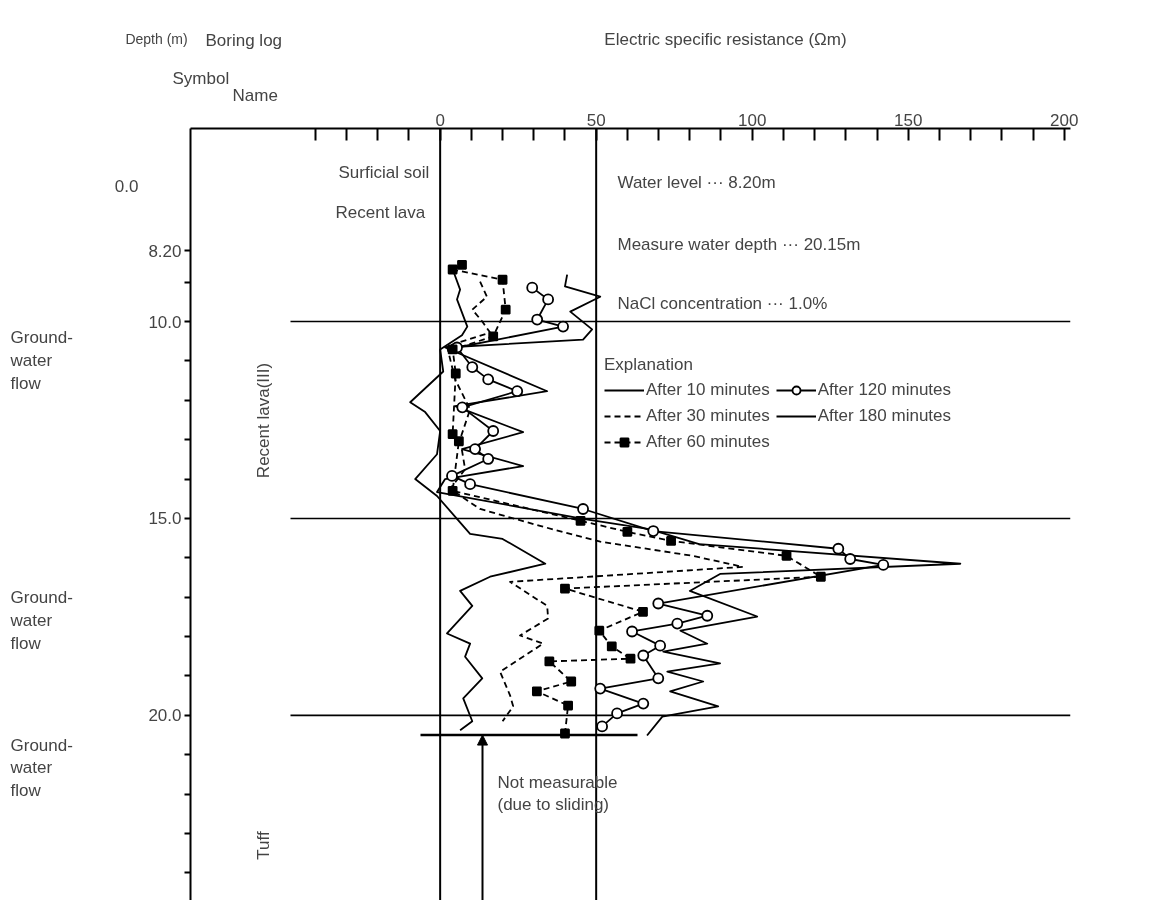 This screenshot has width=1173, height=904. What do you see at coordinates (649, 365) in the screenshot?
I see `legend-title: Explanation` at bounding box center [649, 365].